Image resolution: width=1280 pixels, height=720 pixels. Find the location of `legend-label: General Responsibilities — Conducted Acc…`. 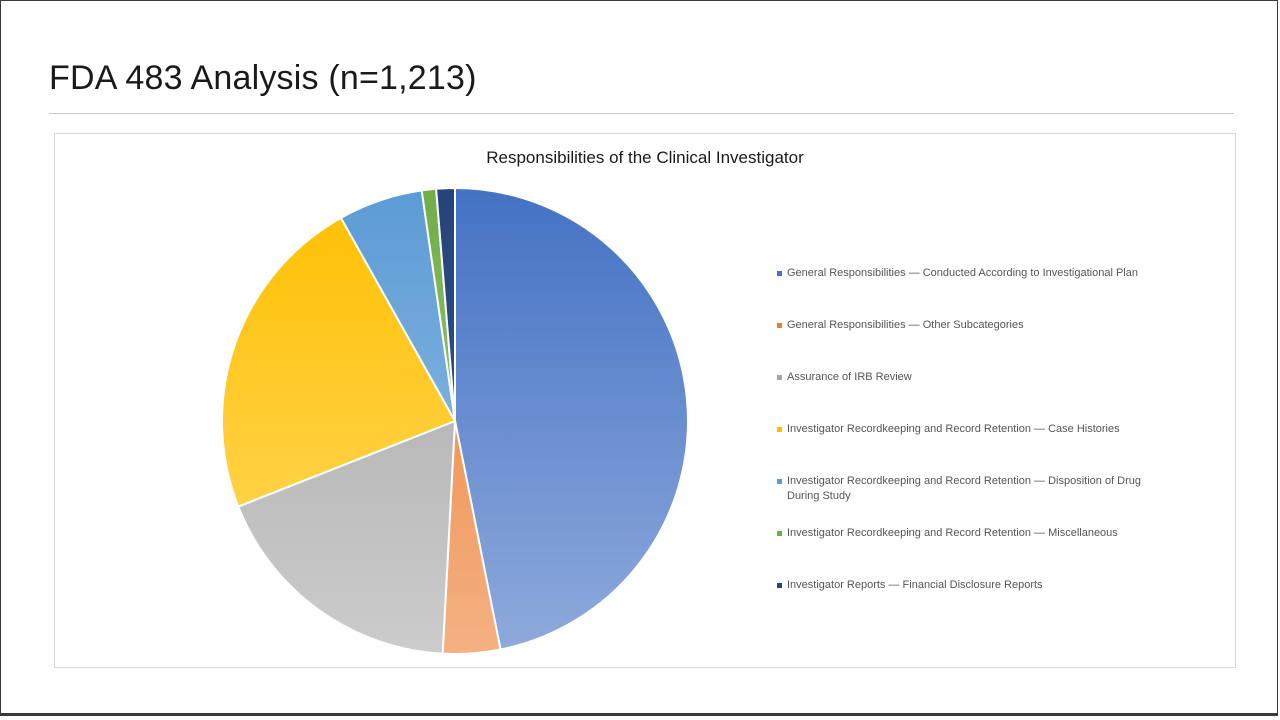

legend-label: General Responsibilities — Conducted Acc… is located at coordinates (962, 273).